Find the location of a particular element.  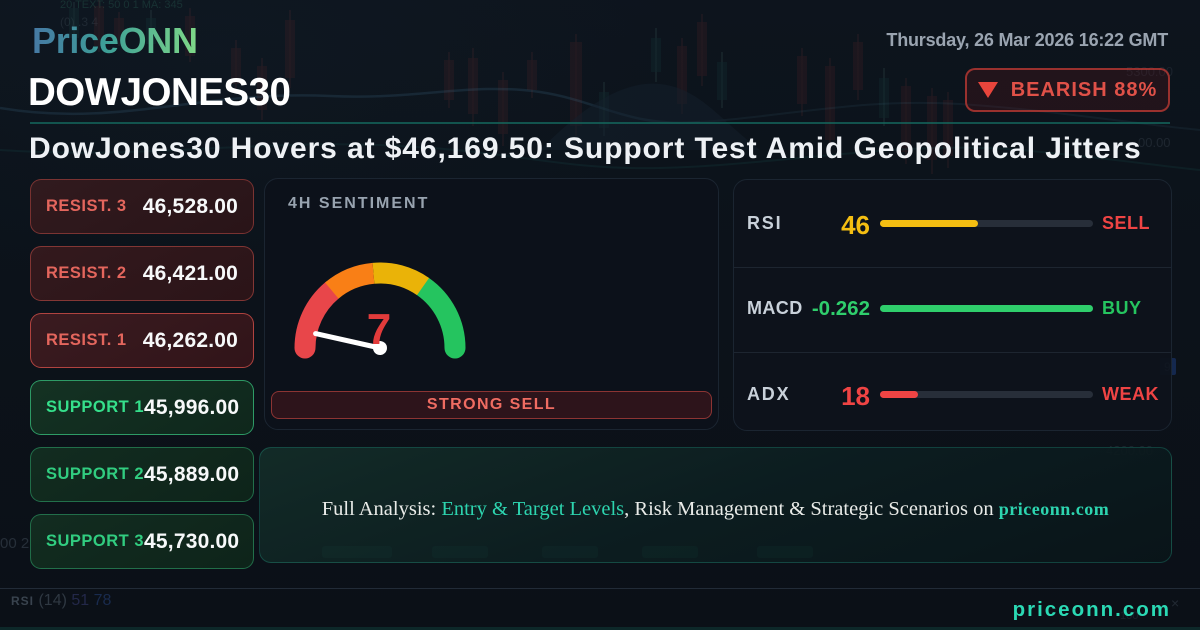

svg-text: 20 TEXT: 50 0 1 MA: 345 is located at coordinates (121, 5).